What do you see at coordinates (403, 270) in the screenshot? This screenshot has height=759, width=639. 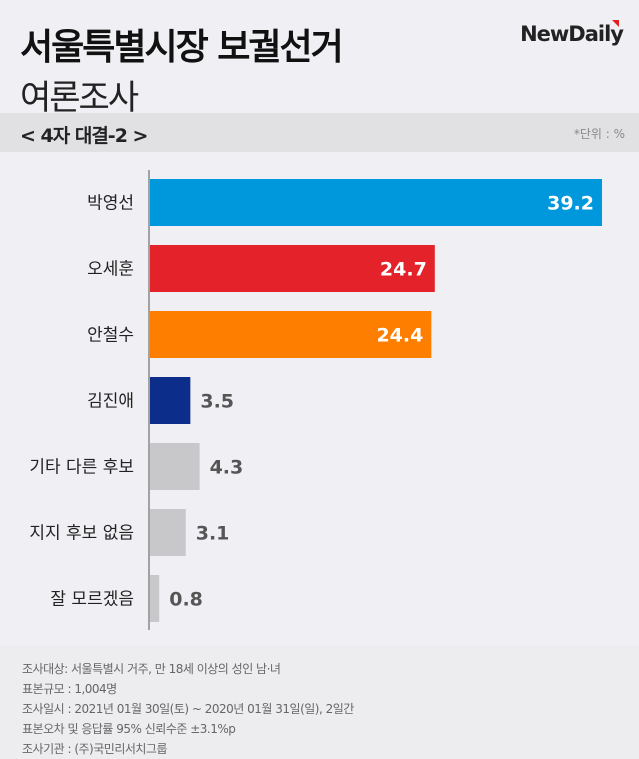 I see `value-label: 24.7` at bounding box center [403, 270].